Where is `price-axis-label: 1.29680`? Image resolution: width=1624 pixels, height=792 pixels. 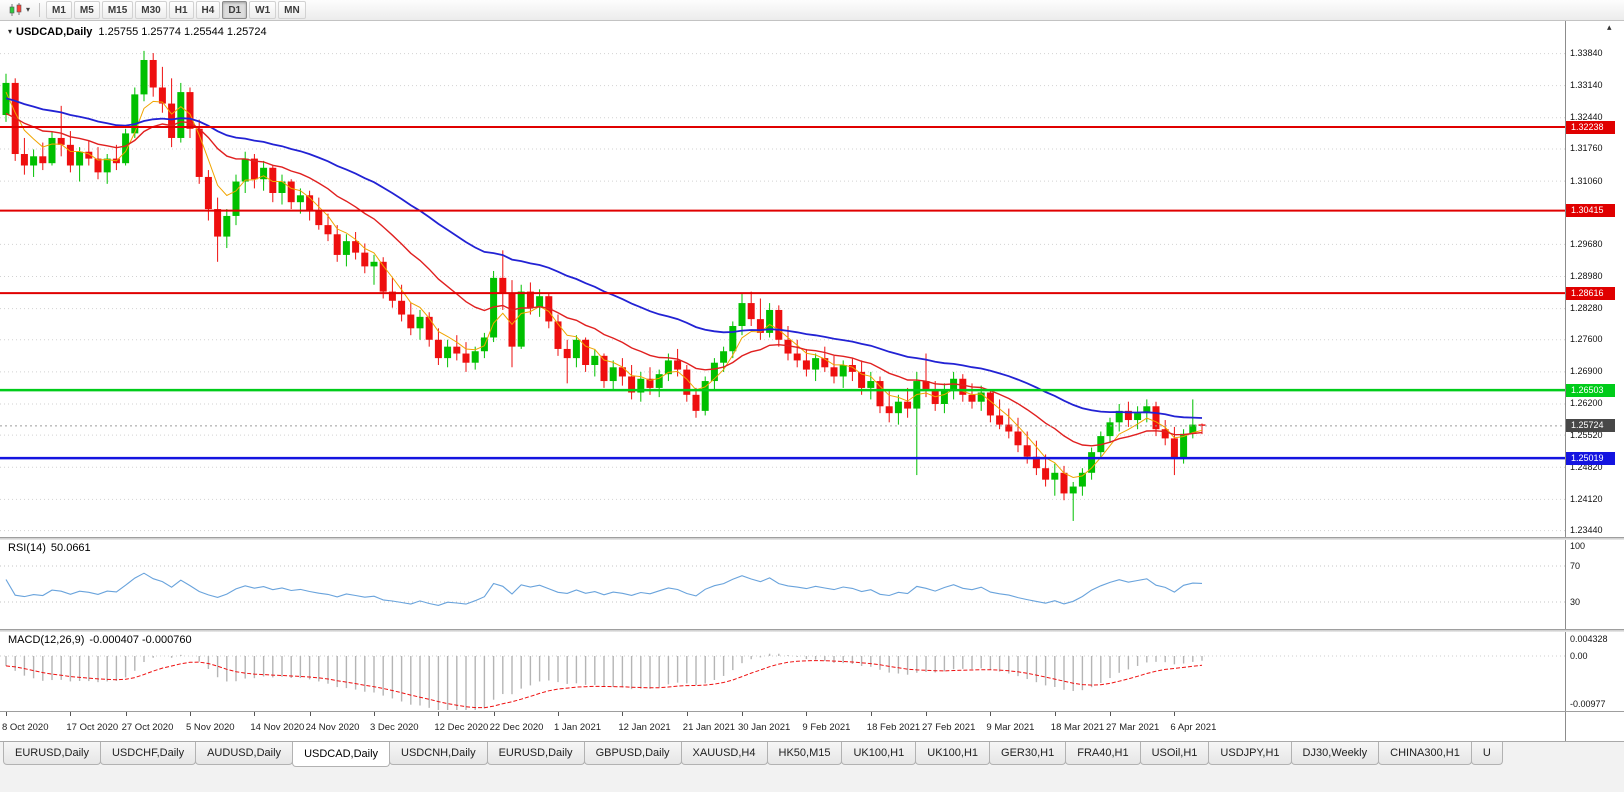 price-axis-label: 1.29680 is located at coordinates (1586, 243).